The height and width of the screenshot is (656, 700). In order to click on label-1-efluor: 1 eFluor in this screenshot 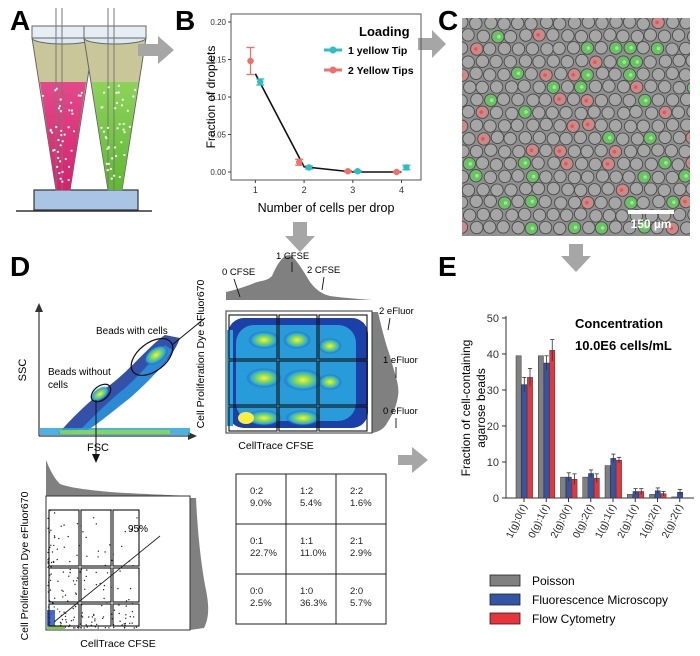, I will do `click(400, 360)`.